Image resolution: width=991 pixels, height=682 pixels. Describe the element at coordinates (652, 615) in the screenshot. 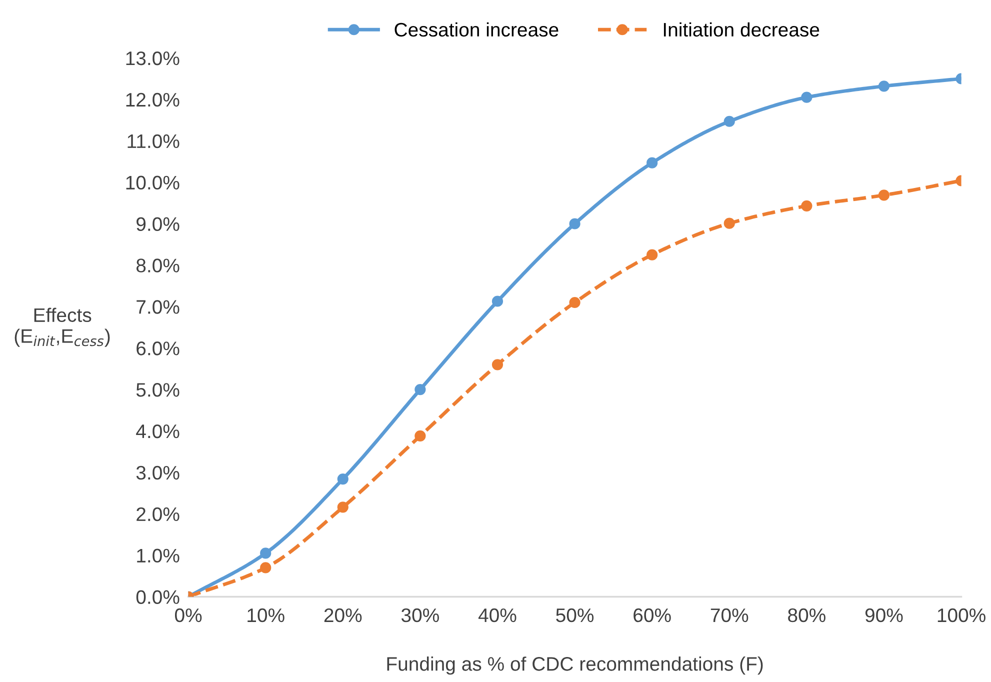

I see `x-tick-label: 60%` at that location.